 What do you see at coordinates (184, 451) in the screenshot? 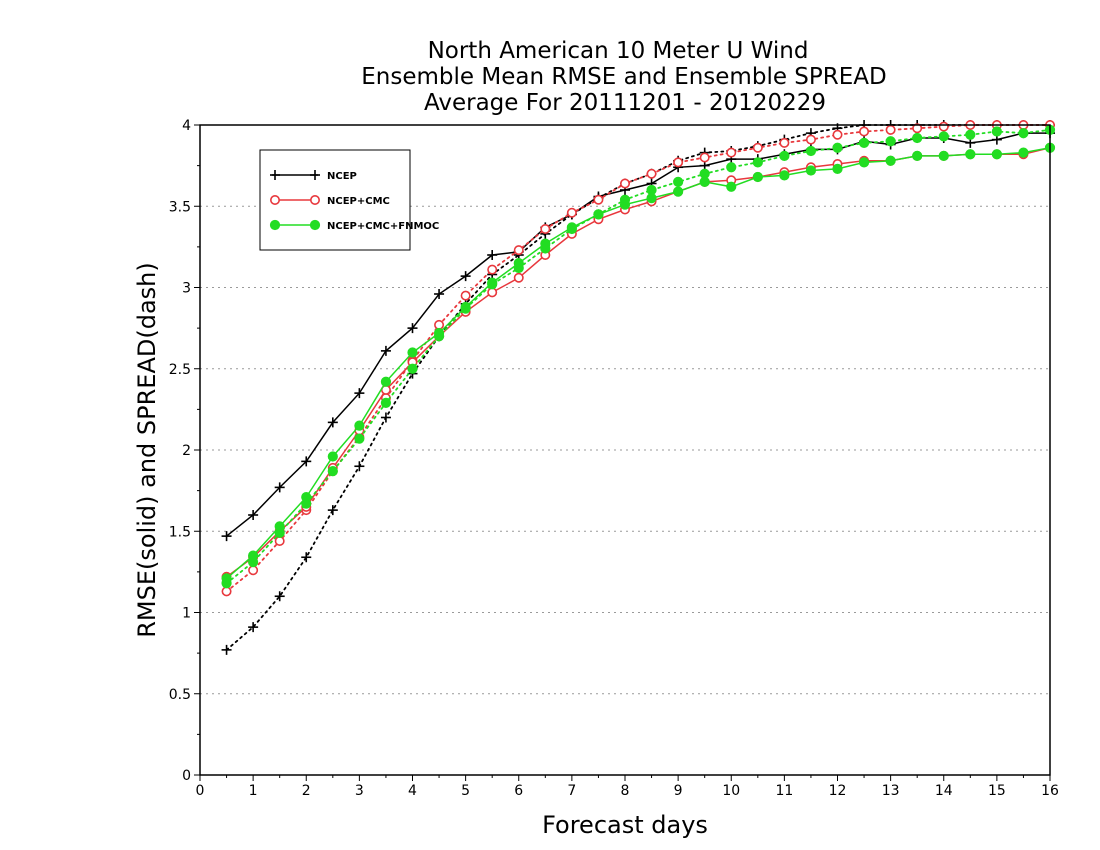
I see `y-axis-ticks: 0 0.5 1 1.5 2 2.5 3 3.5 4` at bounding box center [184, 451].